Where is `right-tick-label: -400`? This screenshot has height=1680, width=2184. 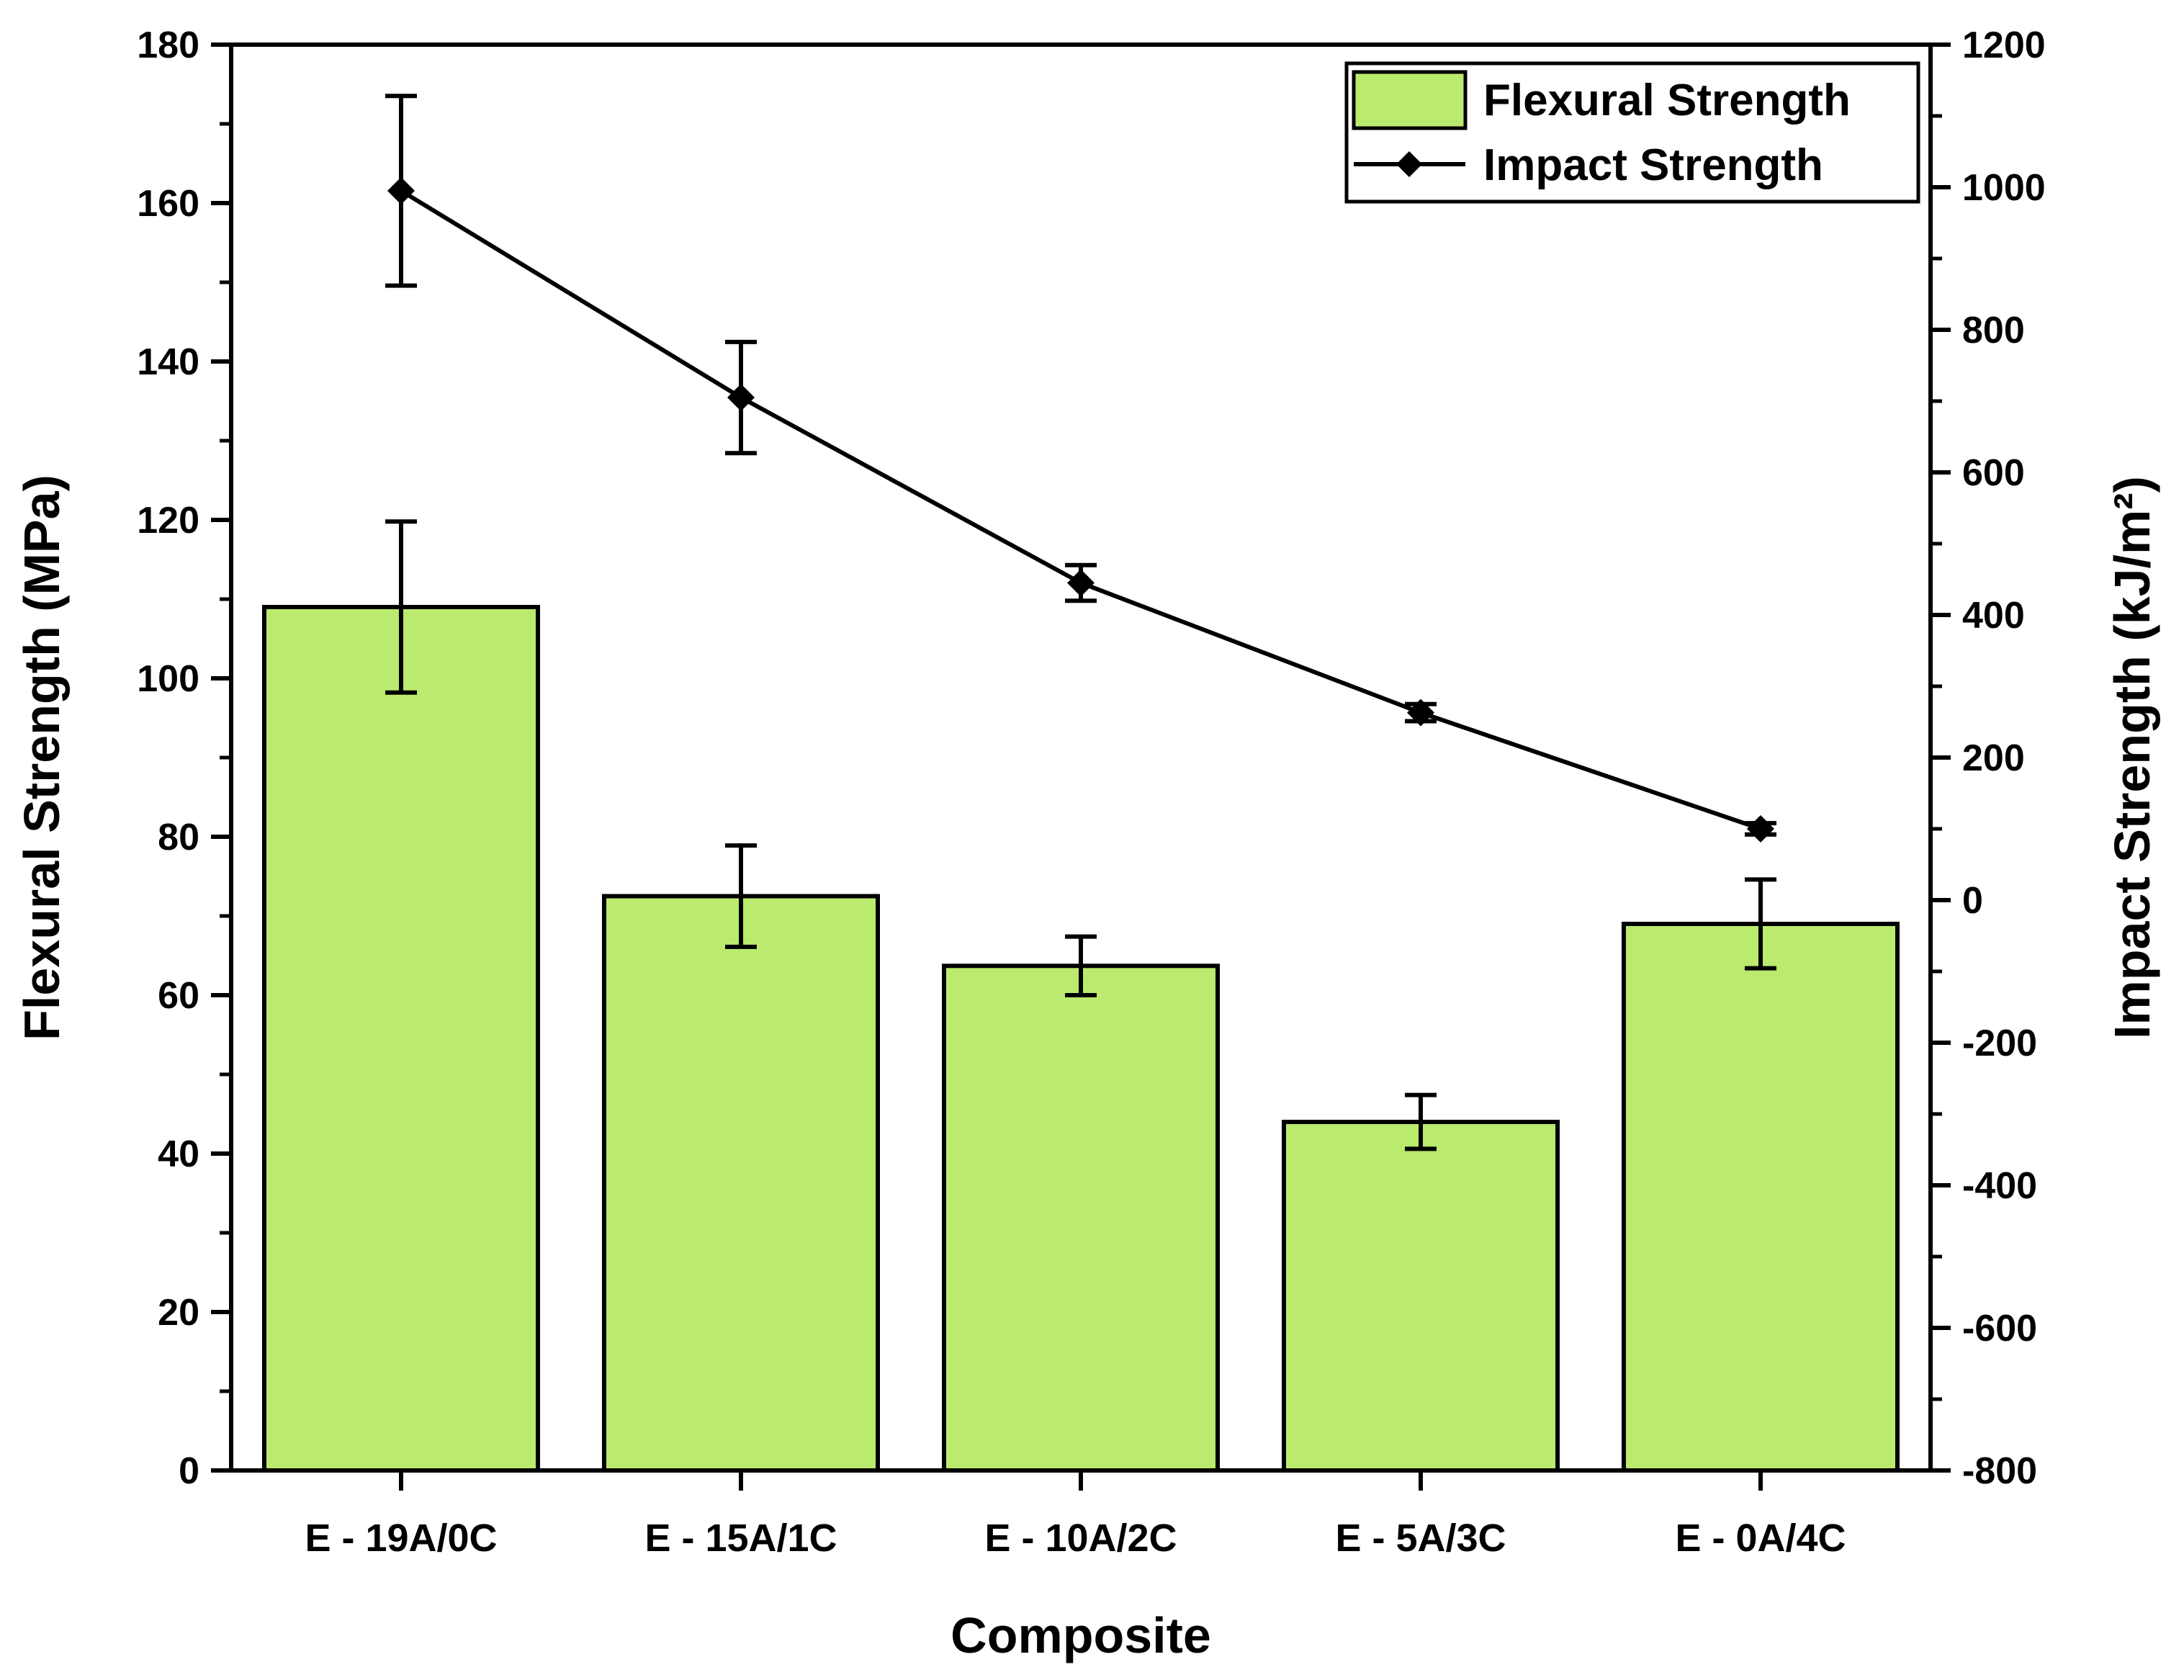 right-tick-label: -400 is located at coordinates (2000, 1186).